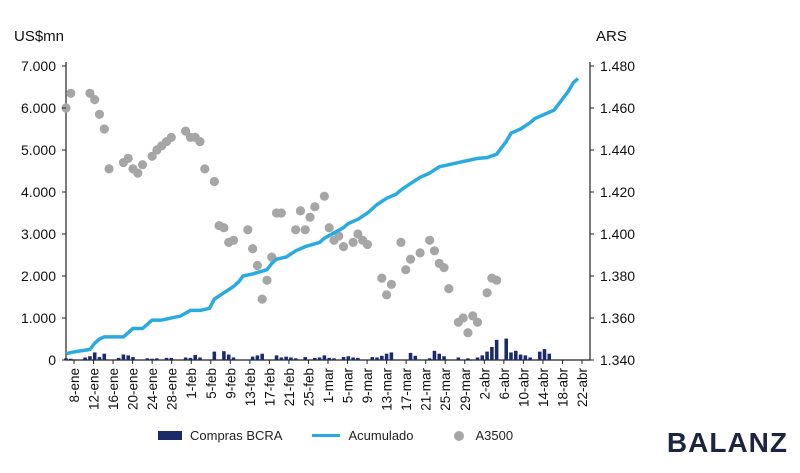 Image resolution: width=800 pixels, height=473 pixels. What do you see at coordinates (582, 388) in the screenshot?
I see `x-tick-label: 22-abr` at bounding box center [582, 388].